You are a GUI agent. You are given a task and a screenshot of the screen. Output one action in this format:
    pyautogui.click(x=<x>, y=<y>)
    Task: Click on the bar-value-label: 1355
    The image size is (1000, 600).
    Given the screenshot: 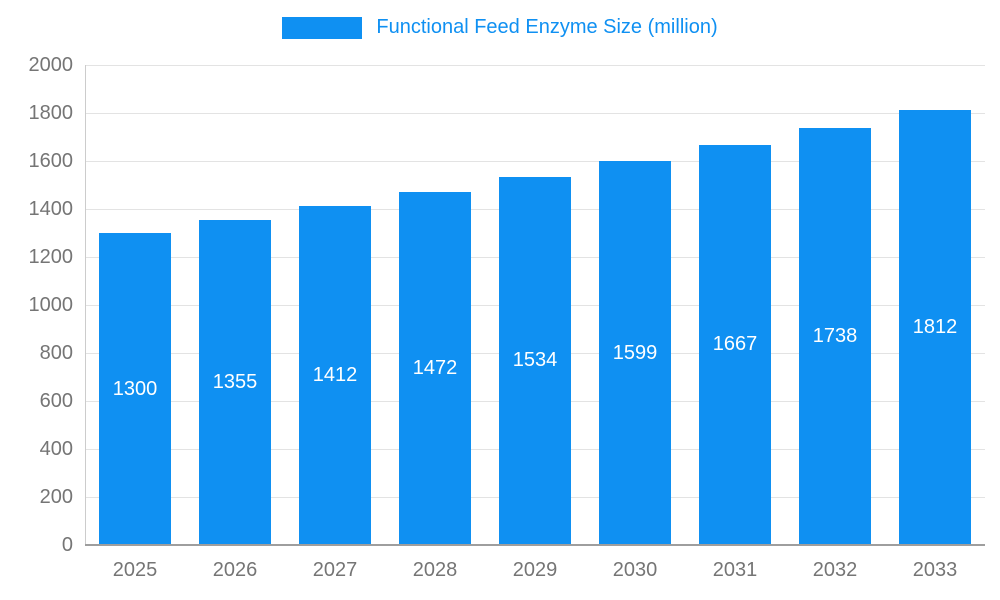 What is the action you would take?
    pyautogui.click(x=235, y=381)
    